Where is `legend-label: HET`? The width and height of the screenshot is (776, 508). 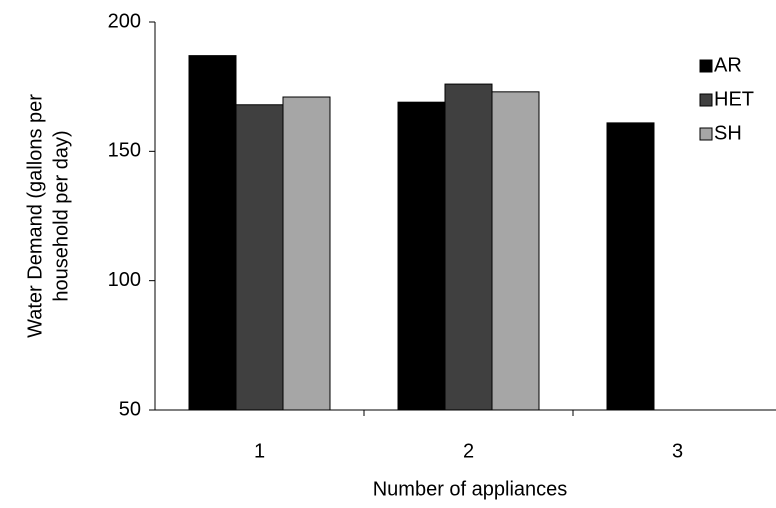 legend-label: HET is located at coordinates (734, 99).